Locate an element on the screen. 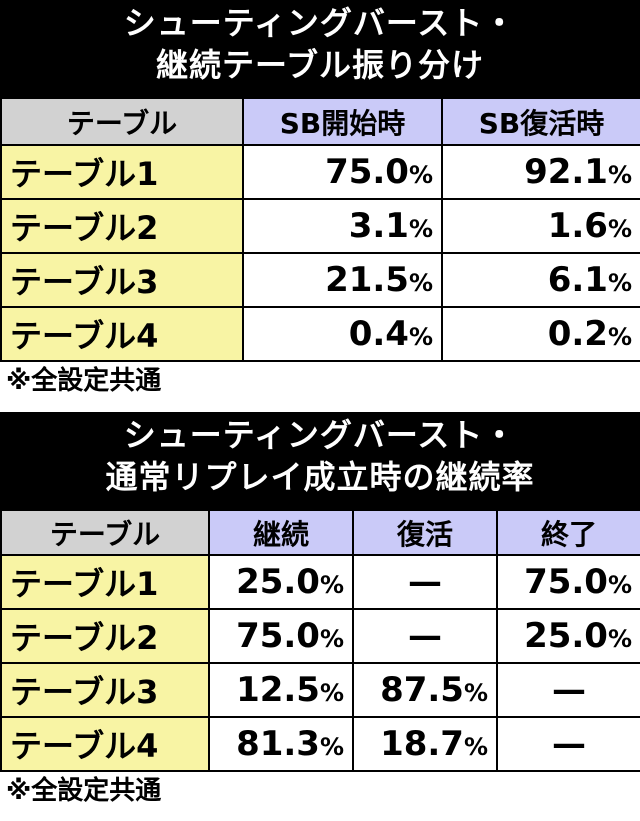 This screenshot has height=821, width=640. table2-title: シューティングバースト・ 通常リプレイ成立時の継続率 is located at coordinates (320, 460).